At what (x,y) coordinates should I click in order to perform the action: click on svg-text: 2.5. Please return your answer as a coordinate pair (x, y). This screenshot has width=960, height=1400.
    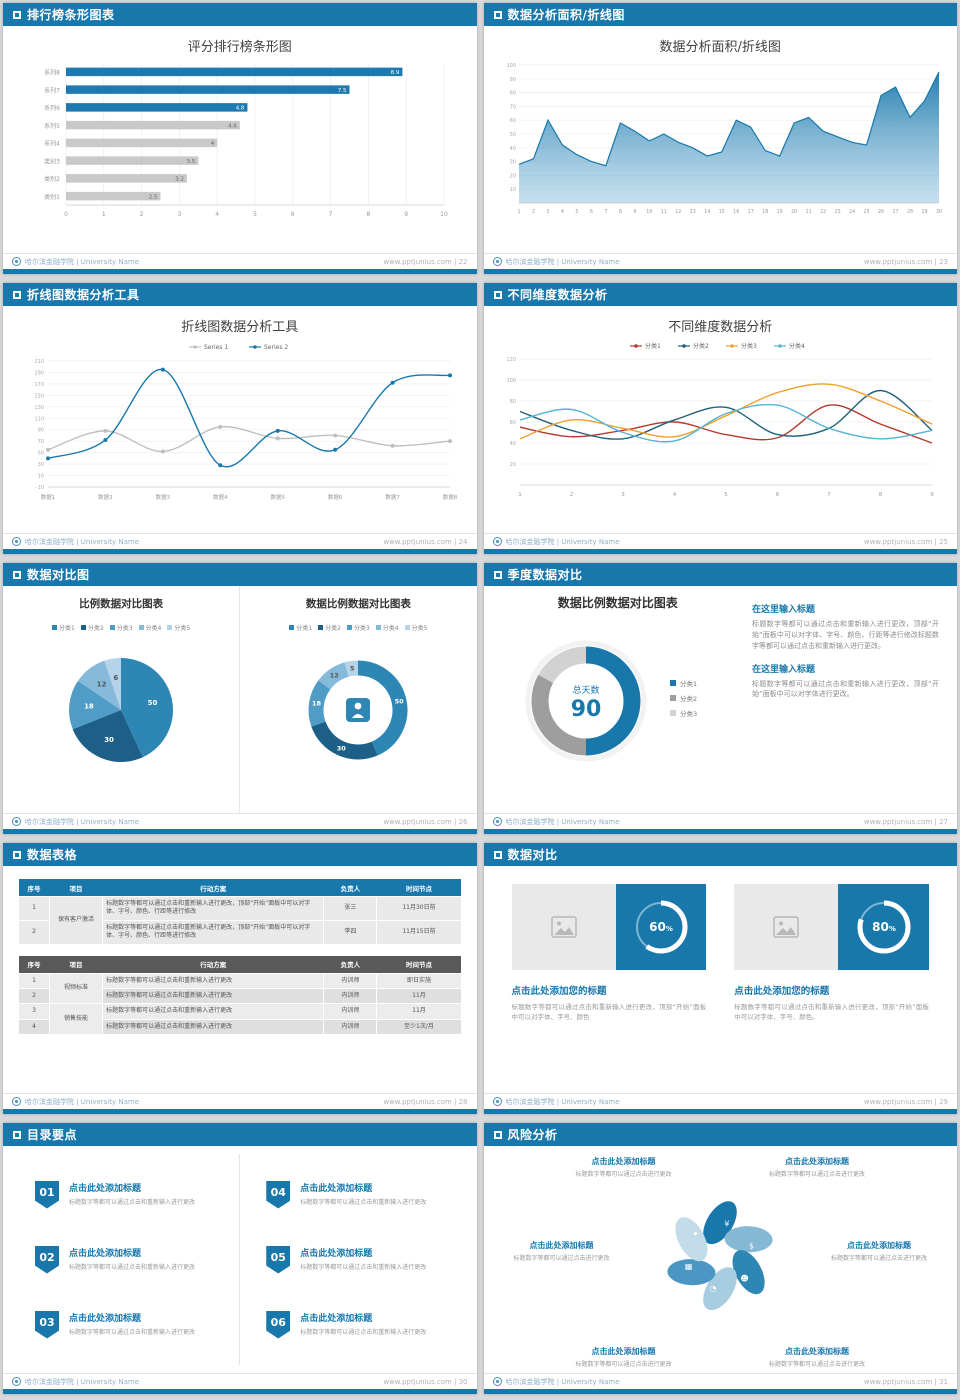
    Looking at the image, I should click on (153, 197).